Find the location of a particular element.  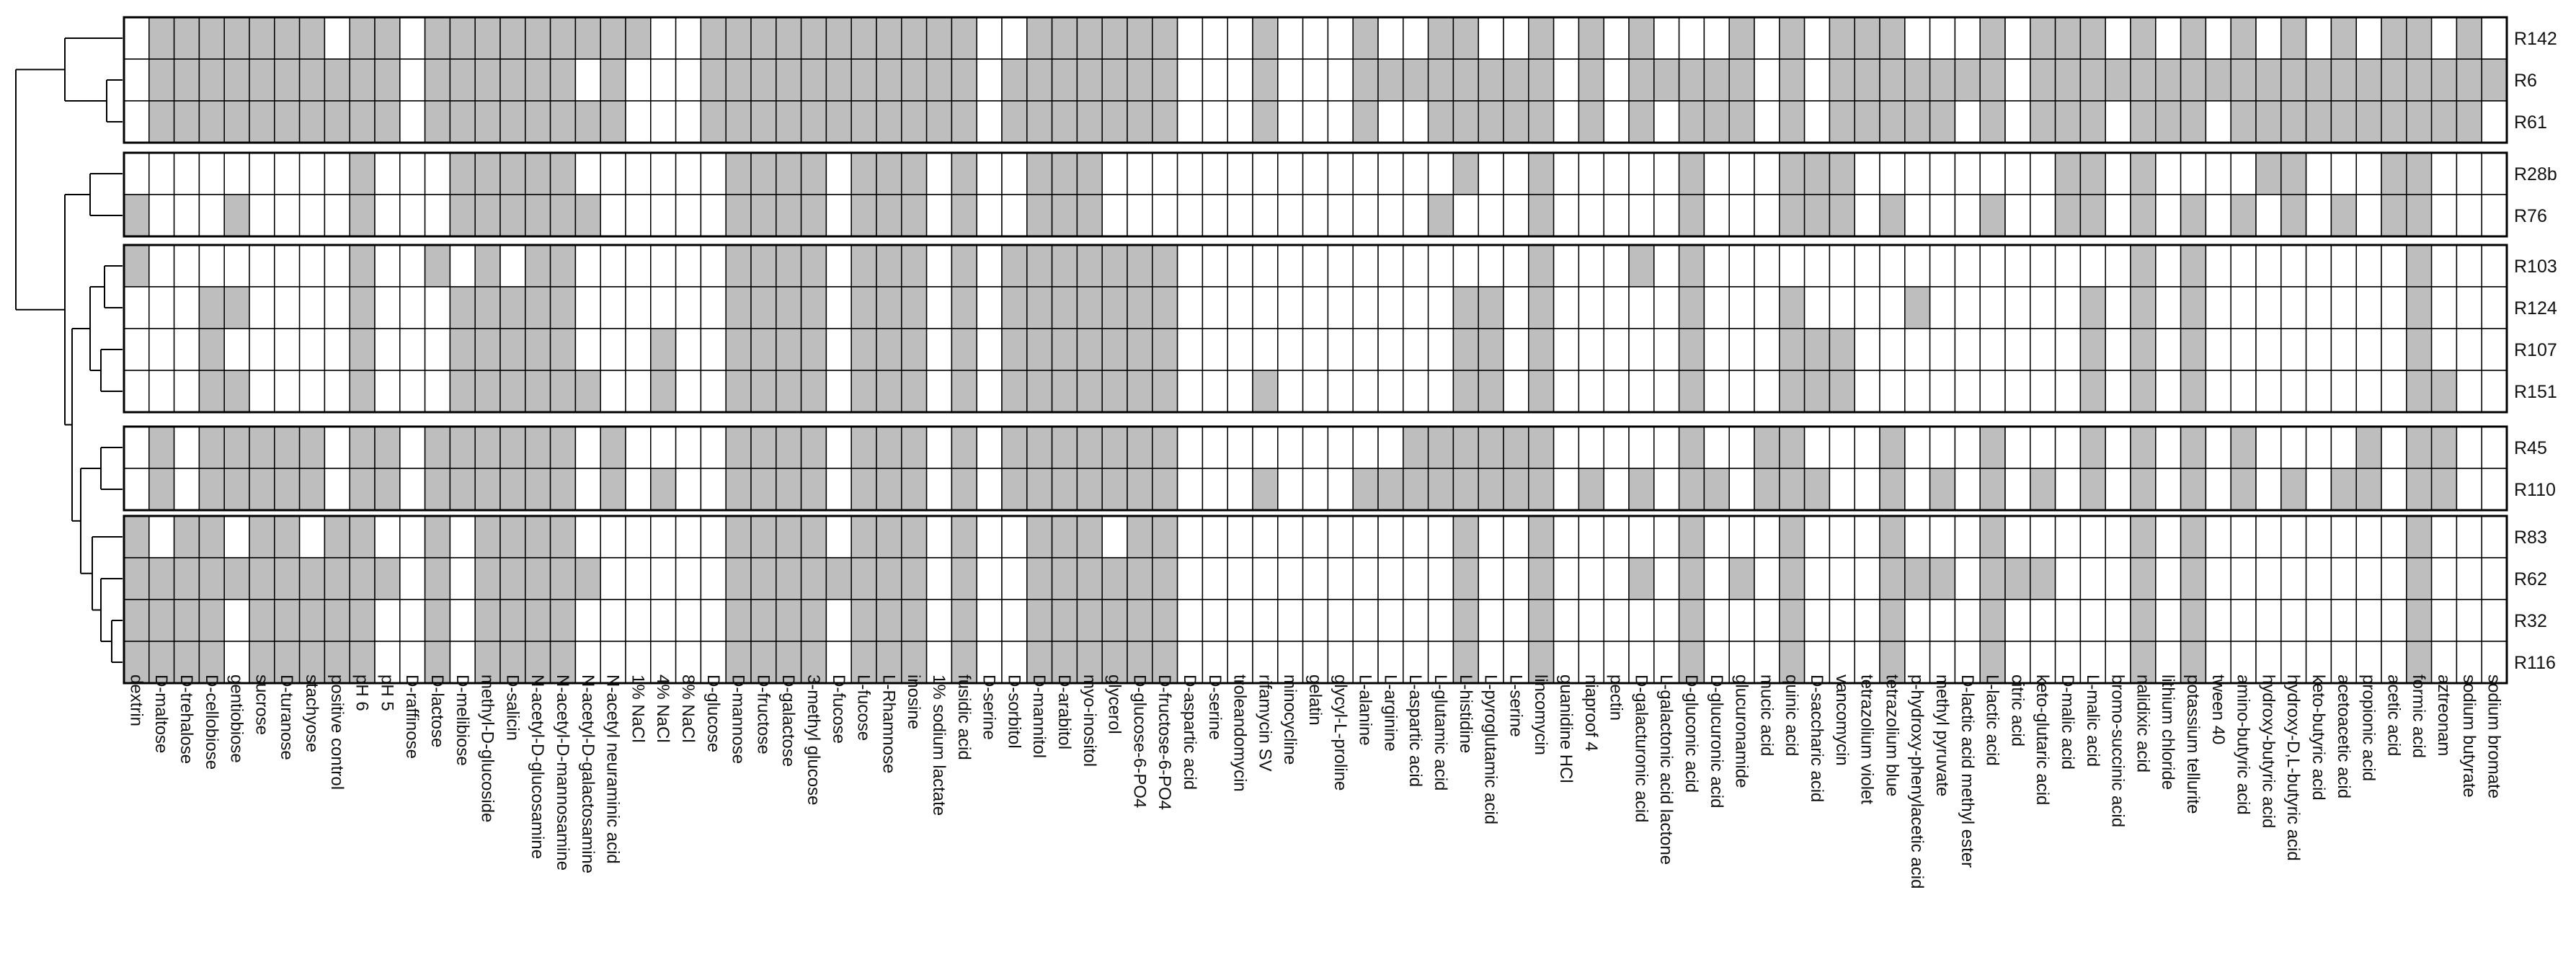

col-label-51: L-aspartic acid is located at coordinates (1415, 730).